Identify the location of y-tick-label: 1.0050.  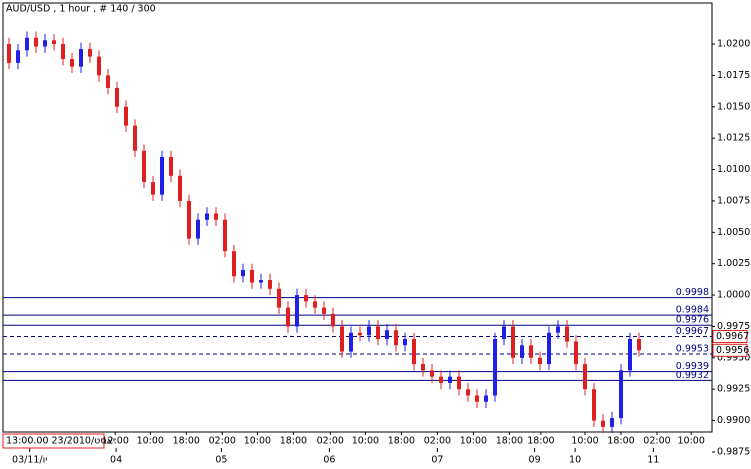
(733, 232).